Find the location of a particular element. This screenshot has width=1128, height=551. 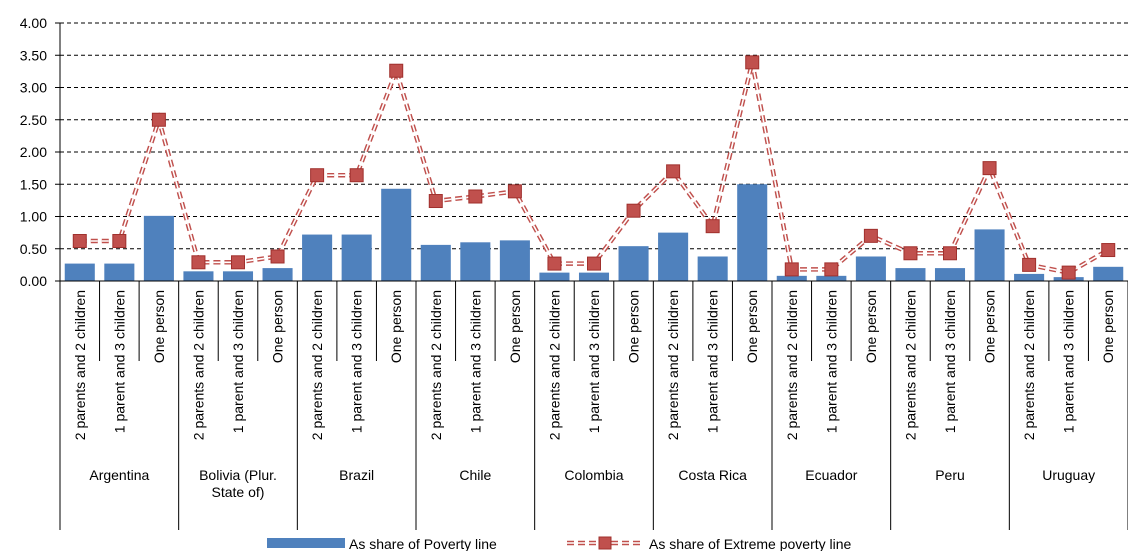

y-tick-label: 0.50 is located at coordinates (33, 249).